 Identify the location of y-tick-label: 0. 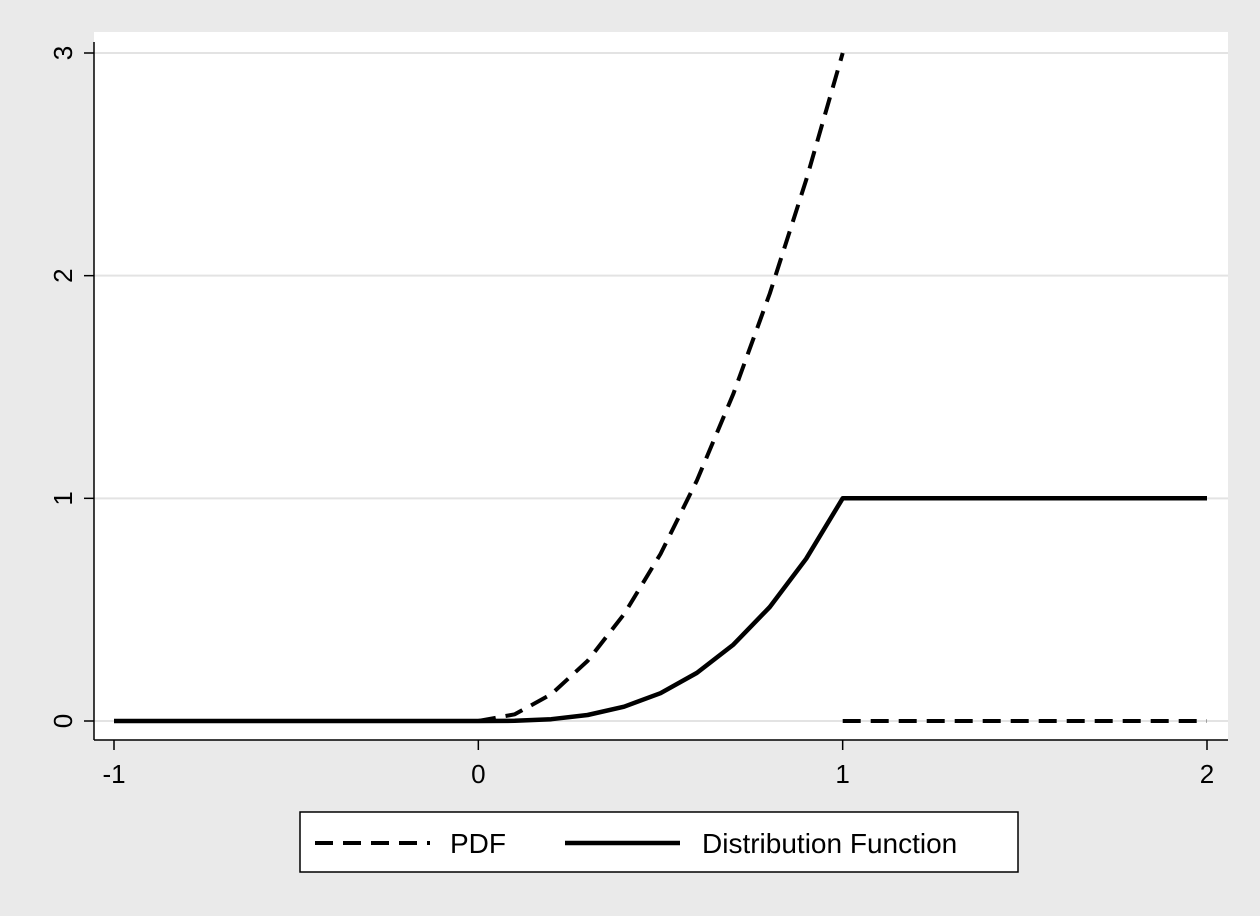
(63, 721).